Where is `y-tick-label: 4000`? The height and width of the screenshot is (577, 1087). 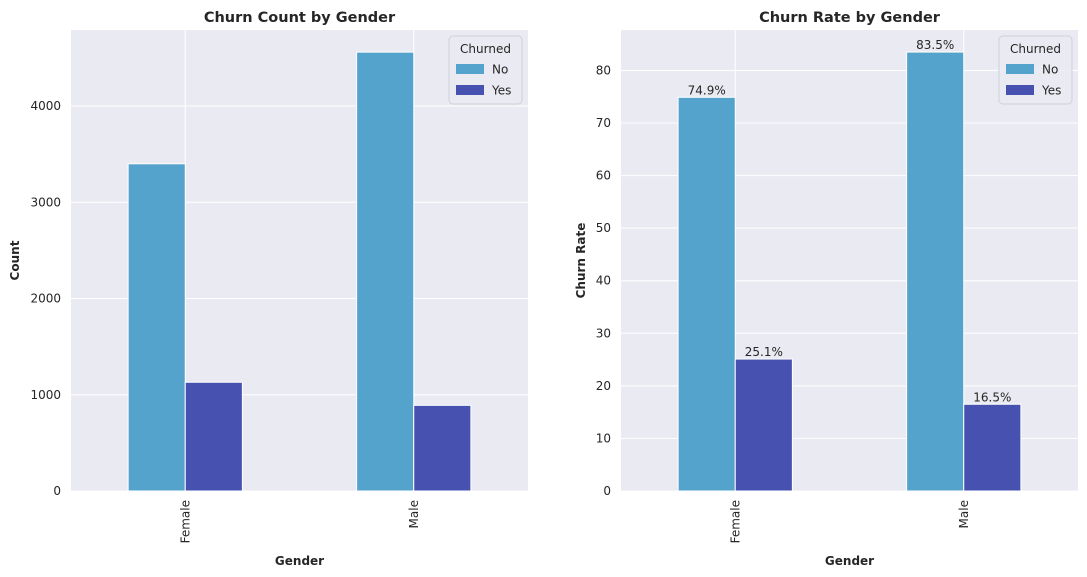 y-tick-label: 4000 is located at coordinates (45, 106).